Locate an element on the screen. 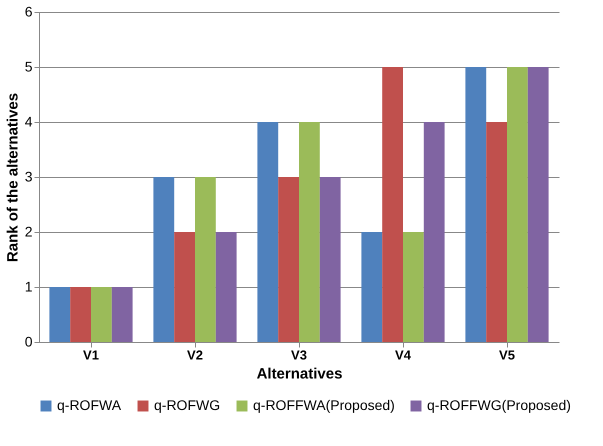 The image size is (603, 446). x-tick-label: V4 is located at coordinates (403, 355).